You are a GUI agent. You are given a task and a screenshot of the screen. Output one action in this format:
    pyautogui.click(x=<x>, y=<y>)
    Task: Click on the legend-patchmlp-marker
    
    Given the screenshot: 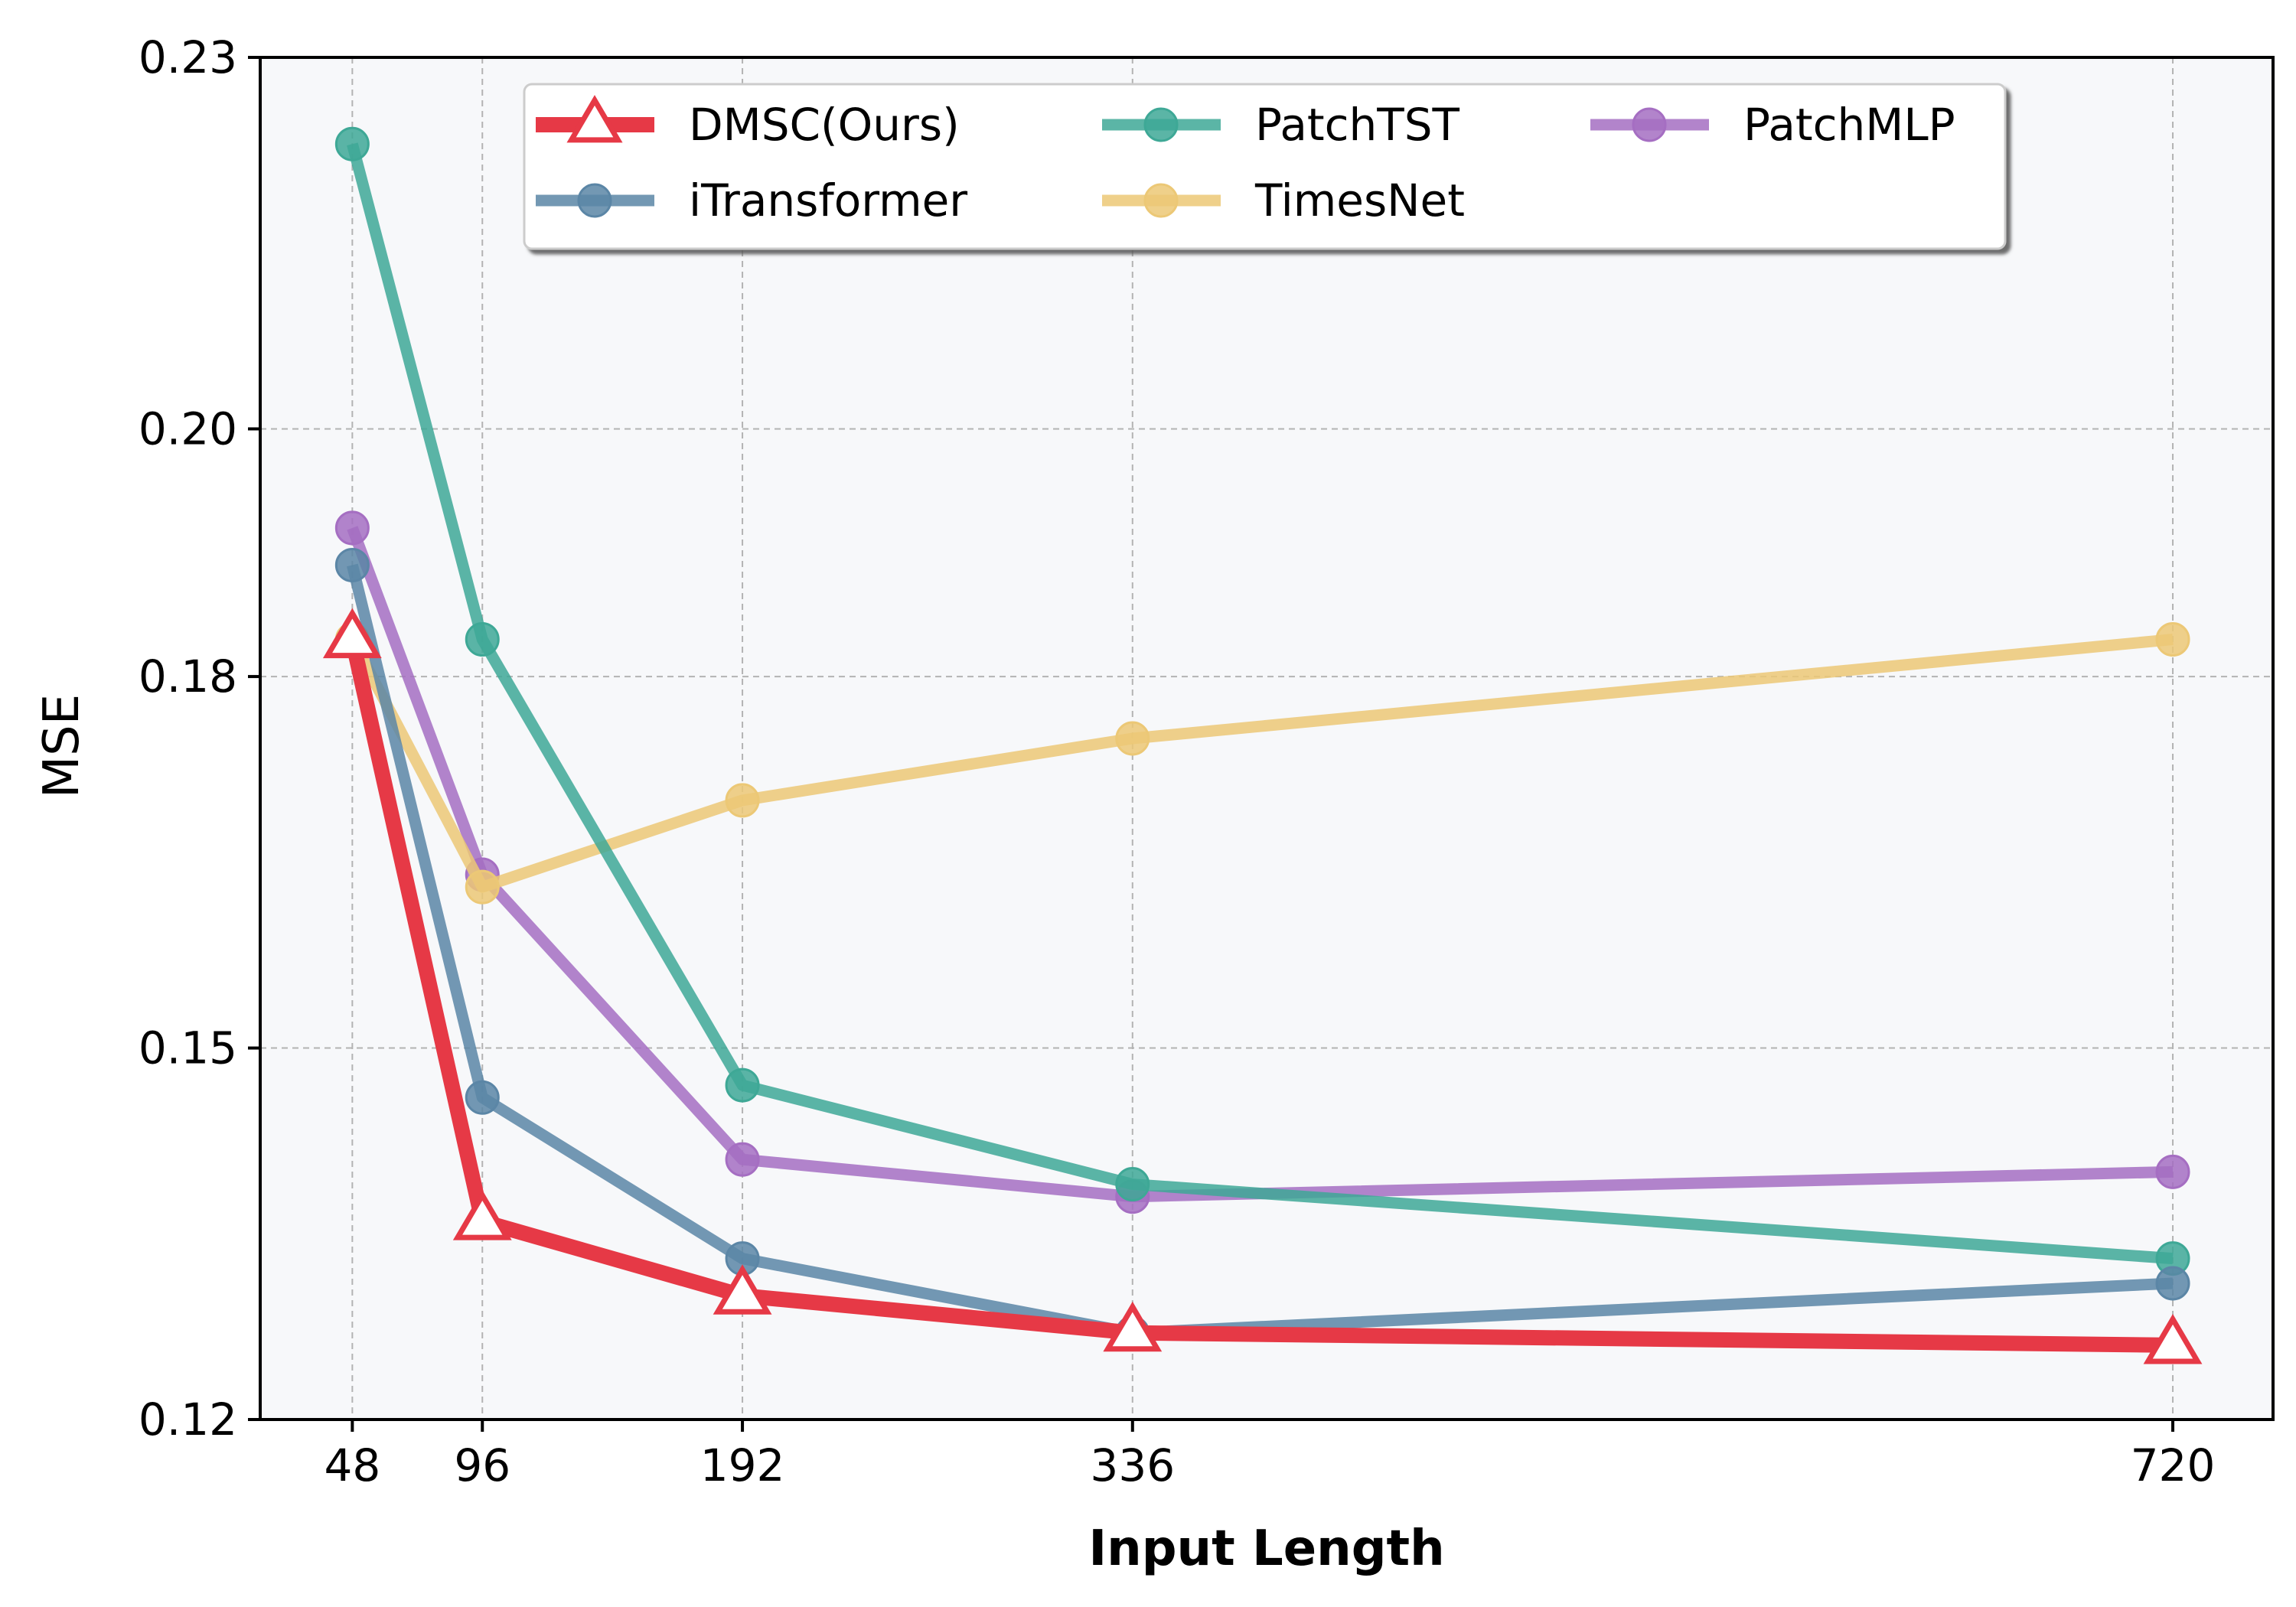 What is the action you would take?
    pyautogui.click(x=1649, y=125)
    